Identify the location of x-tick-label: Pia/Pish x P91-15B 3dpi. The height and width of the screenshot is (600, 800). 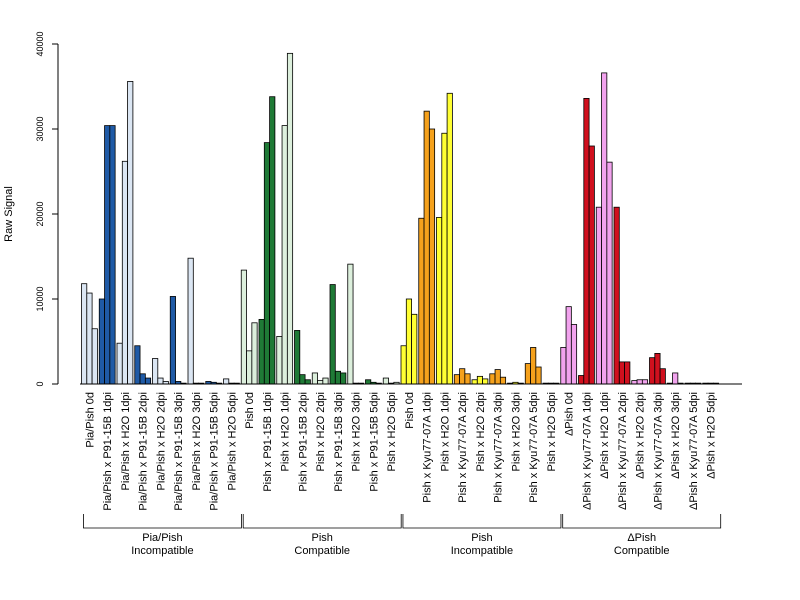
(179, 451).